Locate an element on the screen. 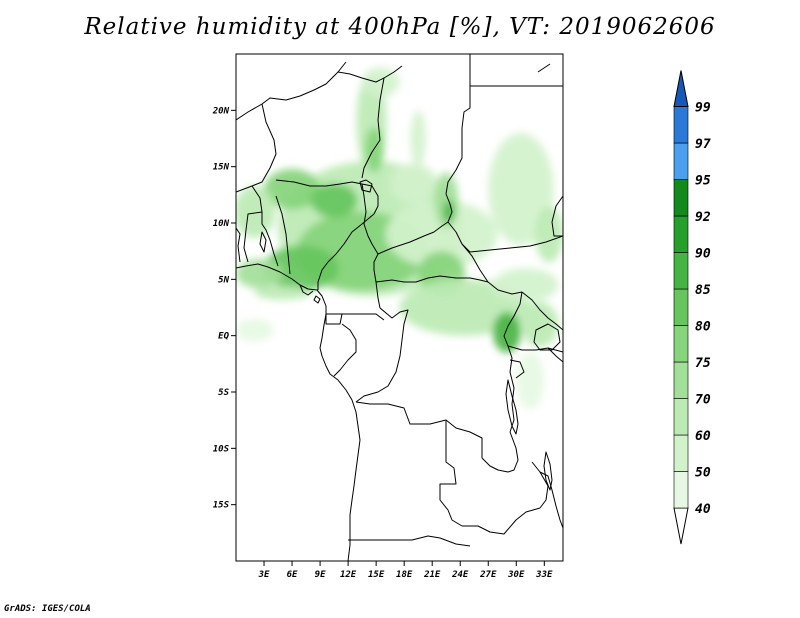  lon-tick-label: 12E is located at coordinates (348, 575).